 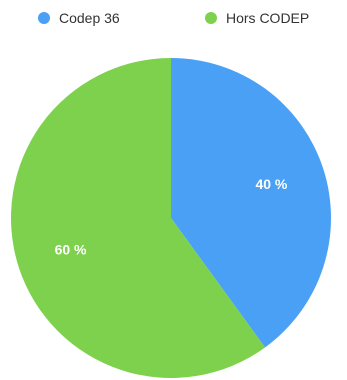 What do you see at coordinates (71, 249) in the screenshot?
I see `pie-label-hors-codep: 60 %` at bounding box center [71, 249].